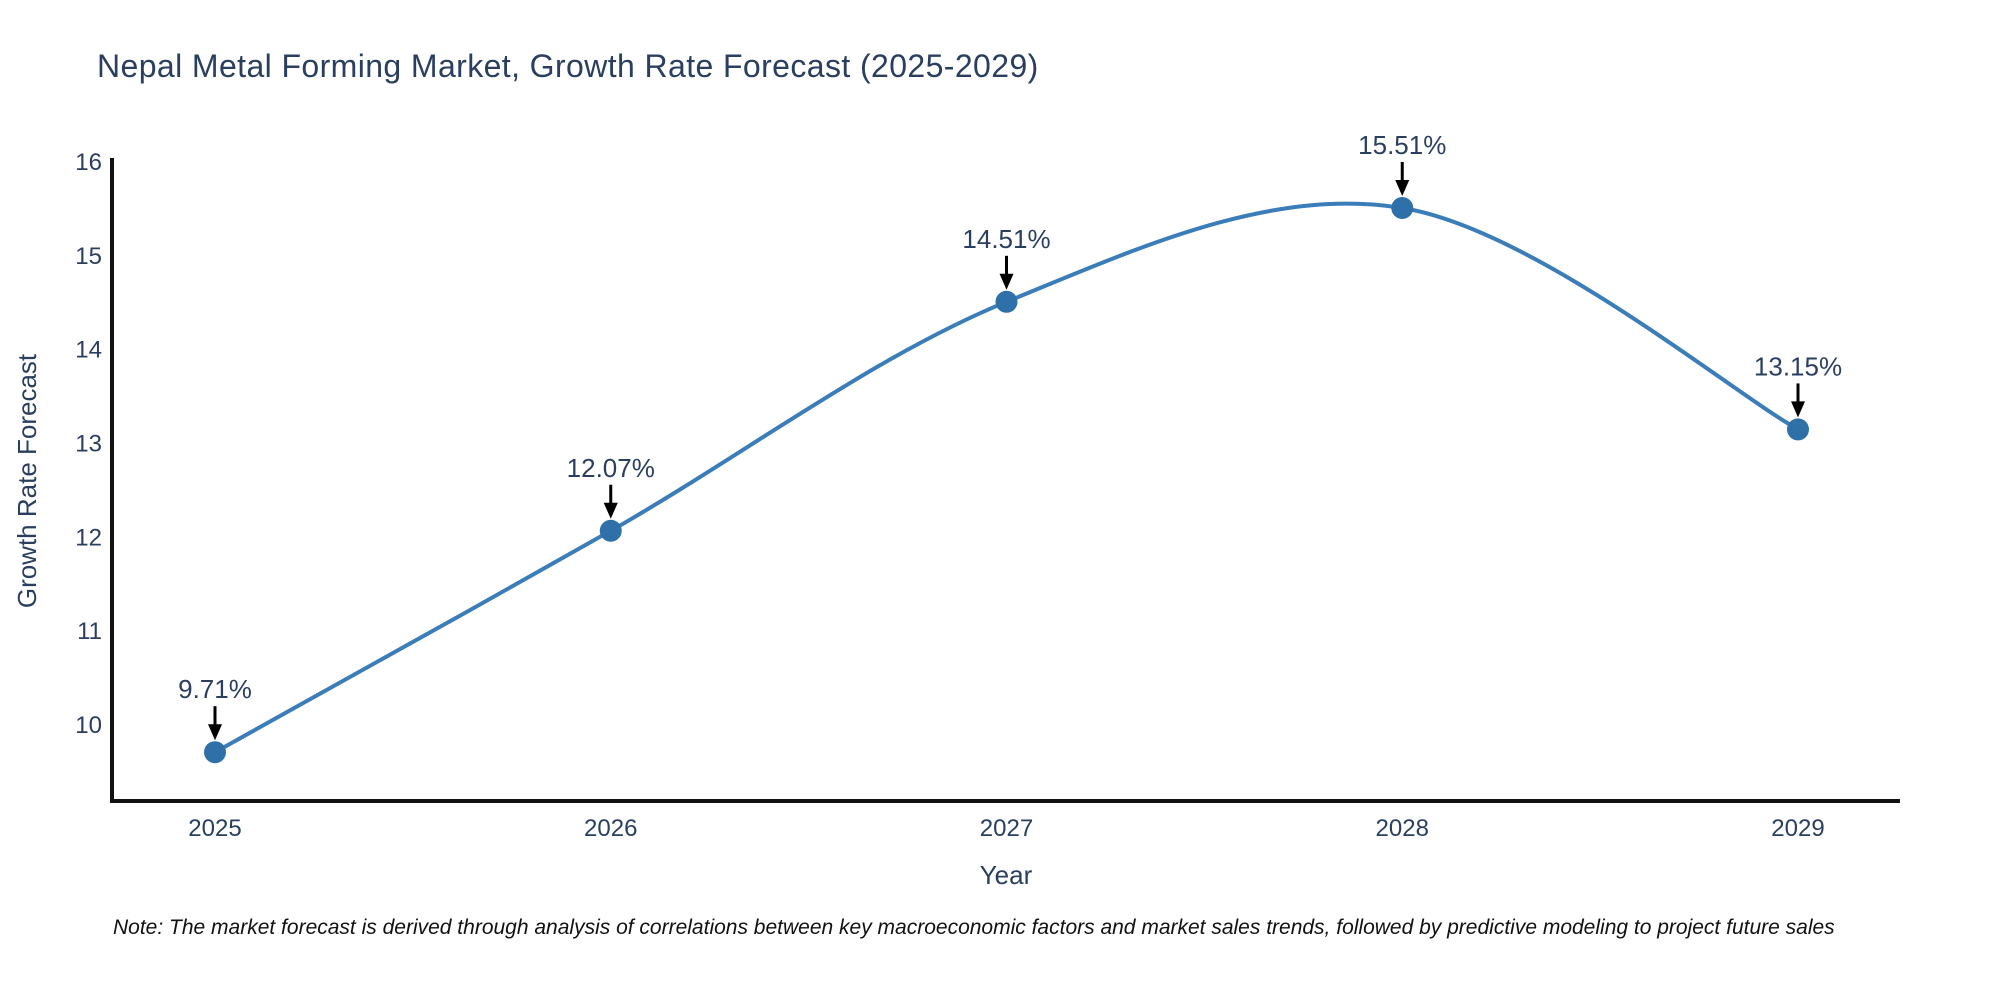 The width and height of the screenshot is (2000, 1000). Describe the element at coordinates (1402, 145) in the screenshot. I see `point-annotation: 15.51%` at that location.